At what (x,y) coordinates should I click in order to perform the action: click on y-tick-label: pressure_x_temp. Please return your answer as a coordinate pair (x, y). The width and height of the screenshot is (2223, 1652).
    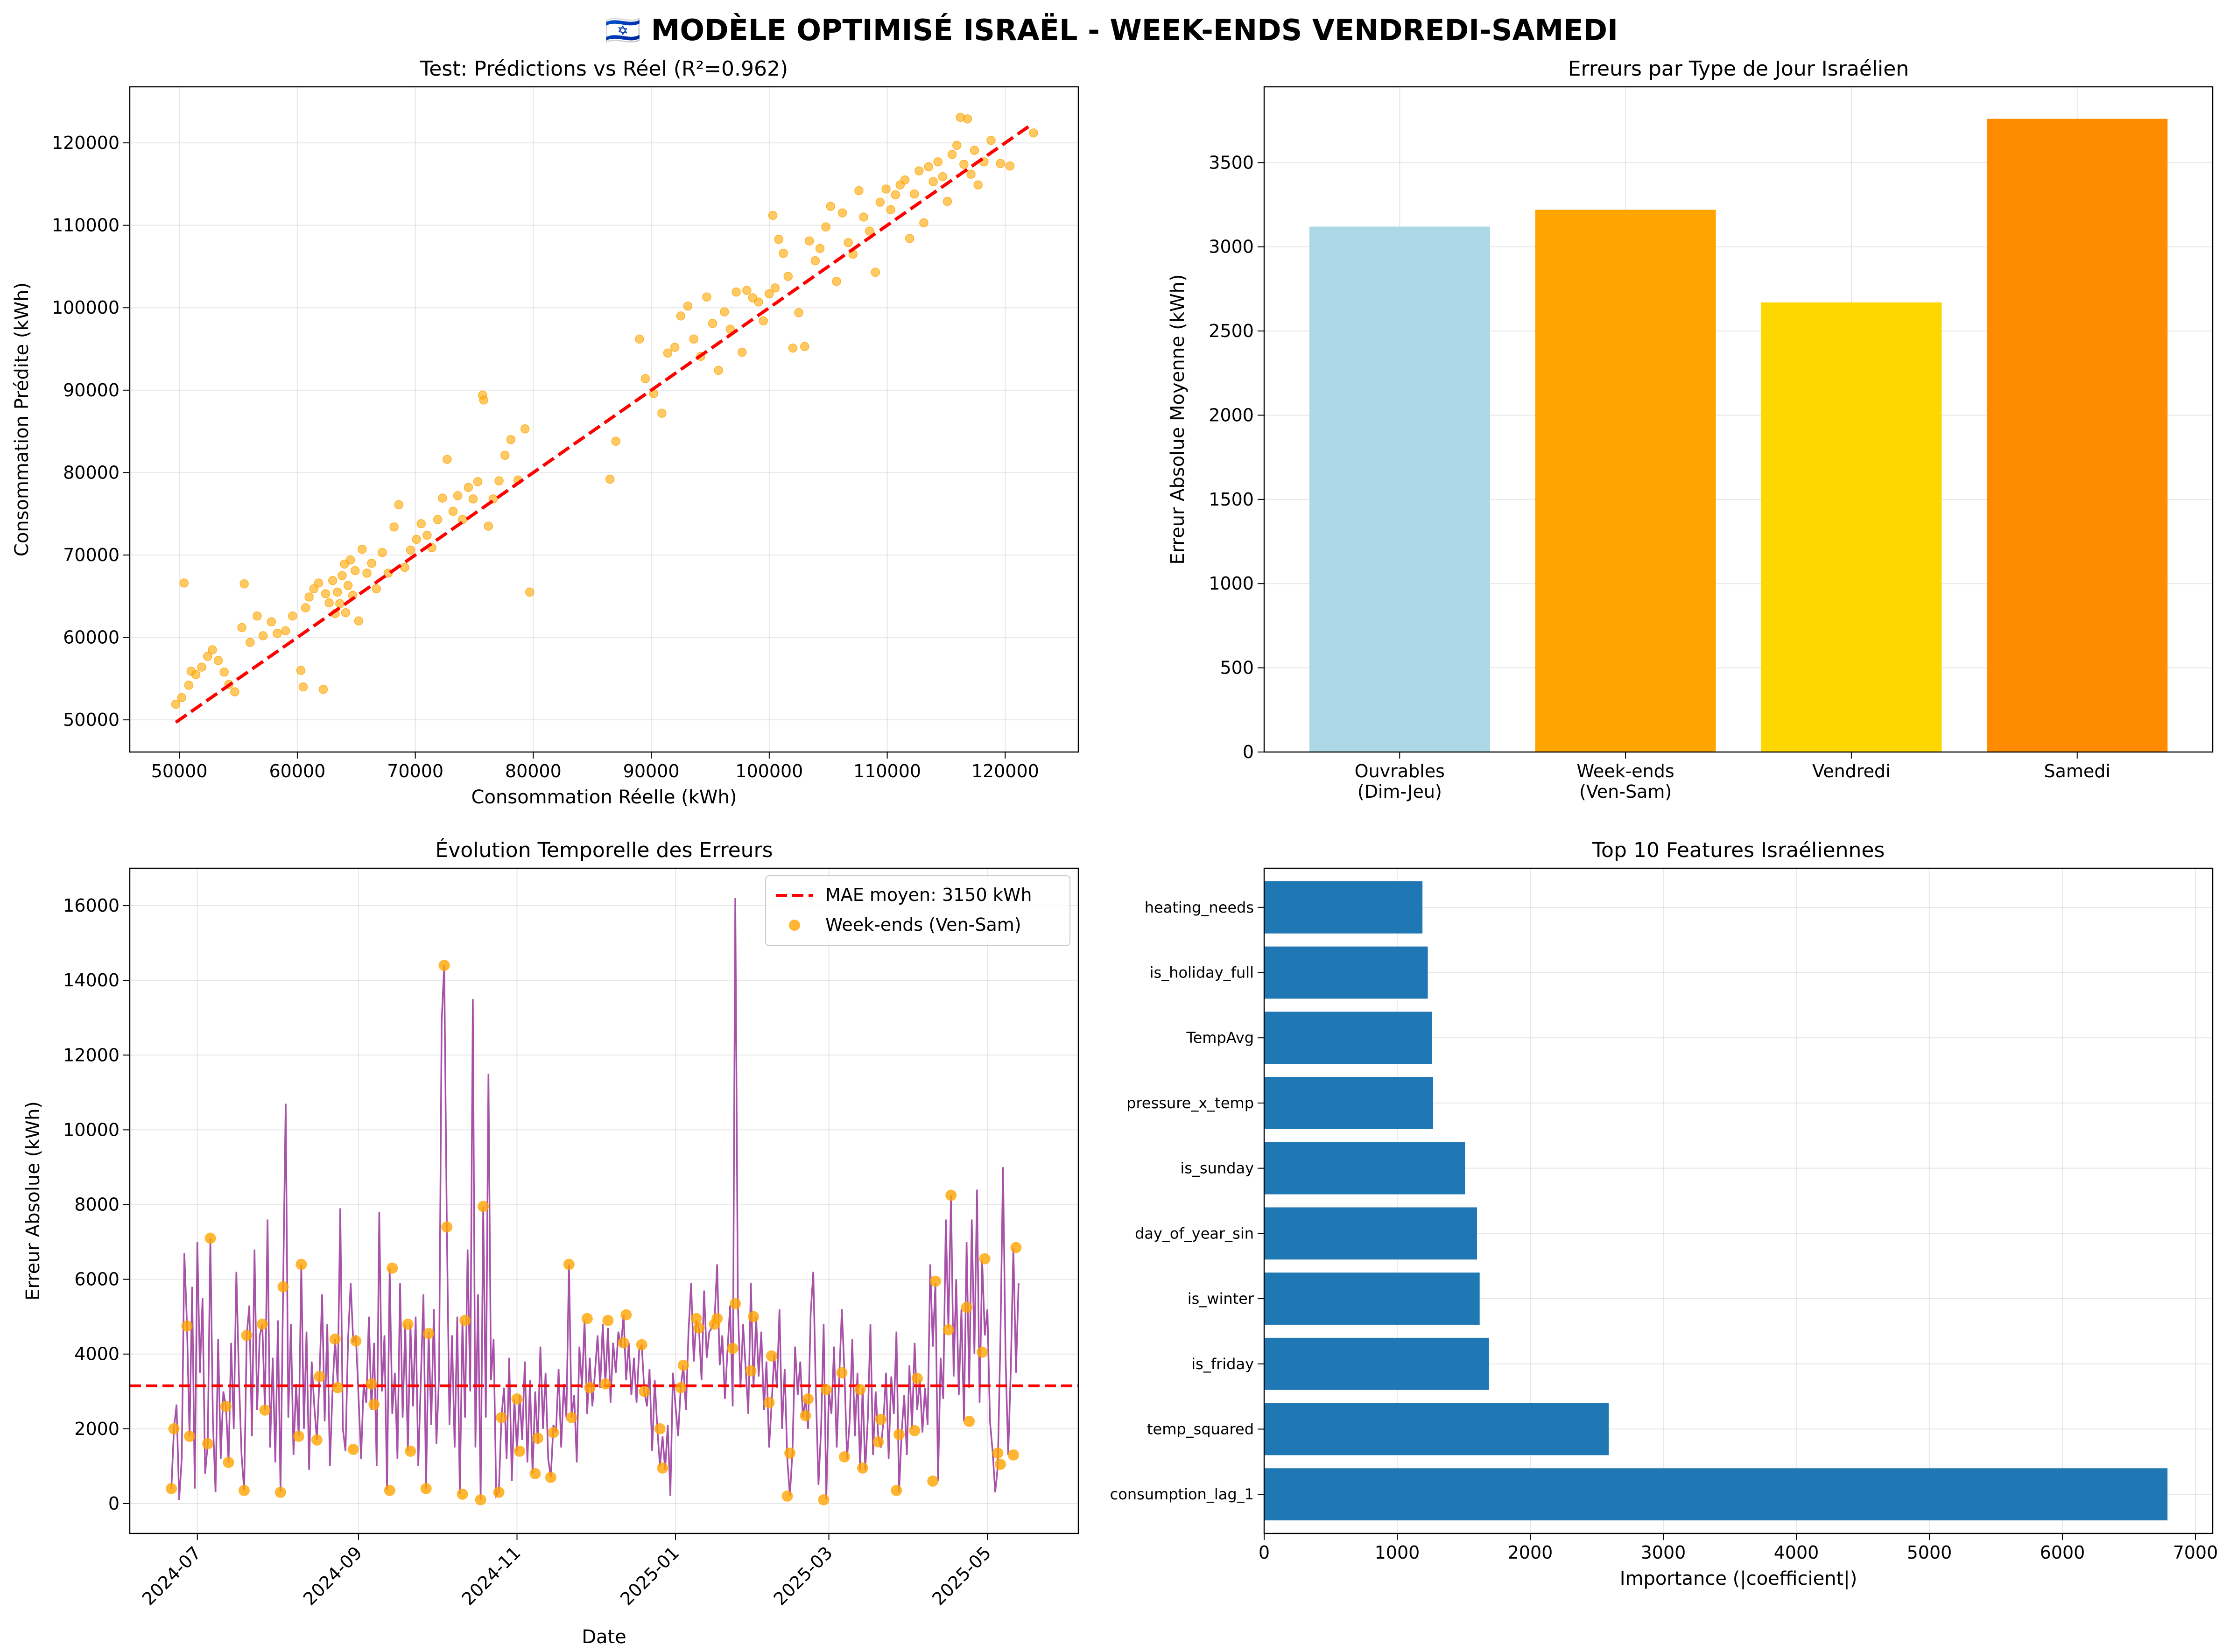
    Looking at the image, I should click on (1190, 1103).